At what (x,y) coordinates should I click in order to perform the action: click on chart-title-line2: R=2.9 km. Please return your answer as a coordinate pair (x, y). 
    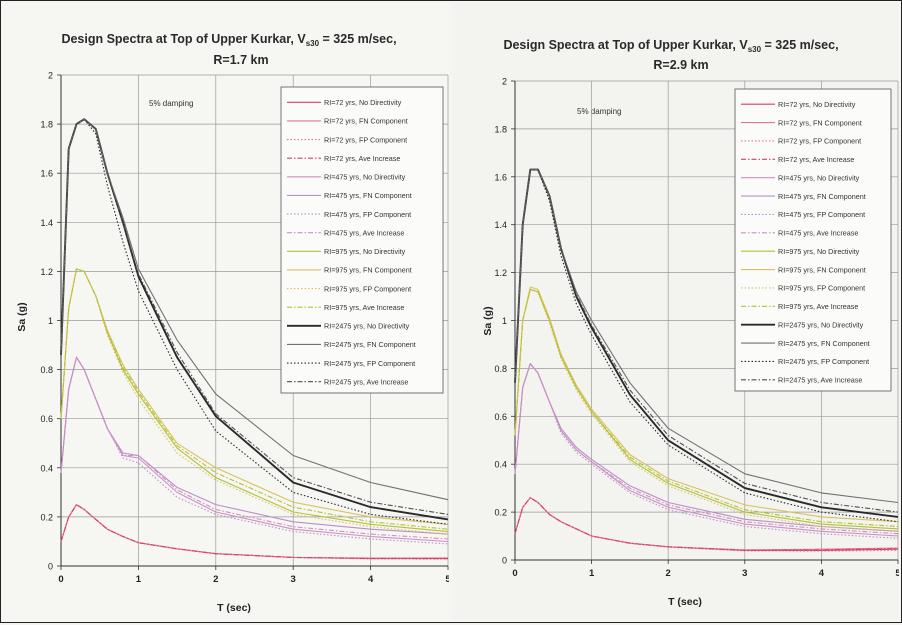
    Looking at the image, I should click on (680, 65).